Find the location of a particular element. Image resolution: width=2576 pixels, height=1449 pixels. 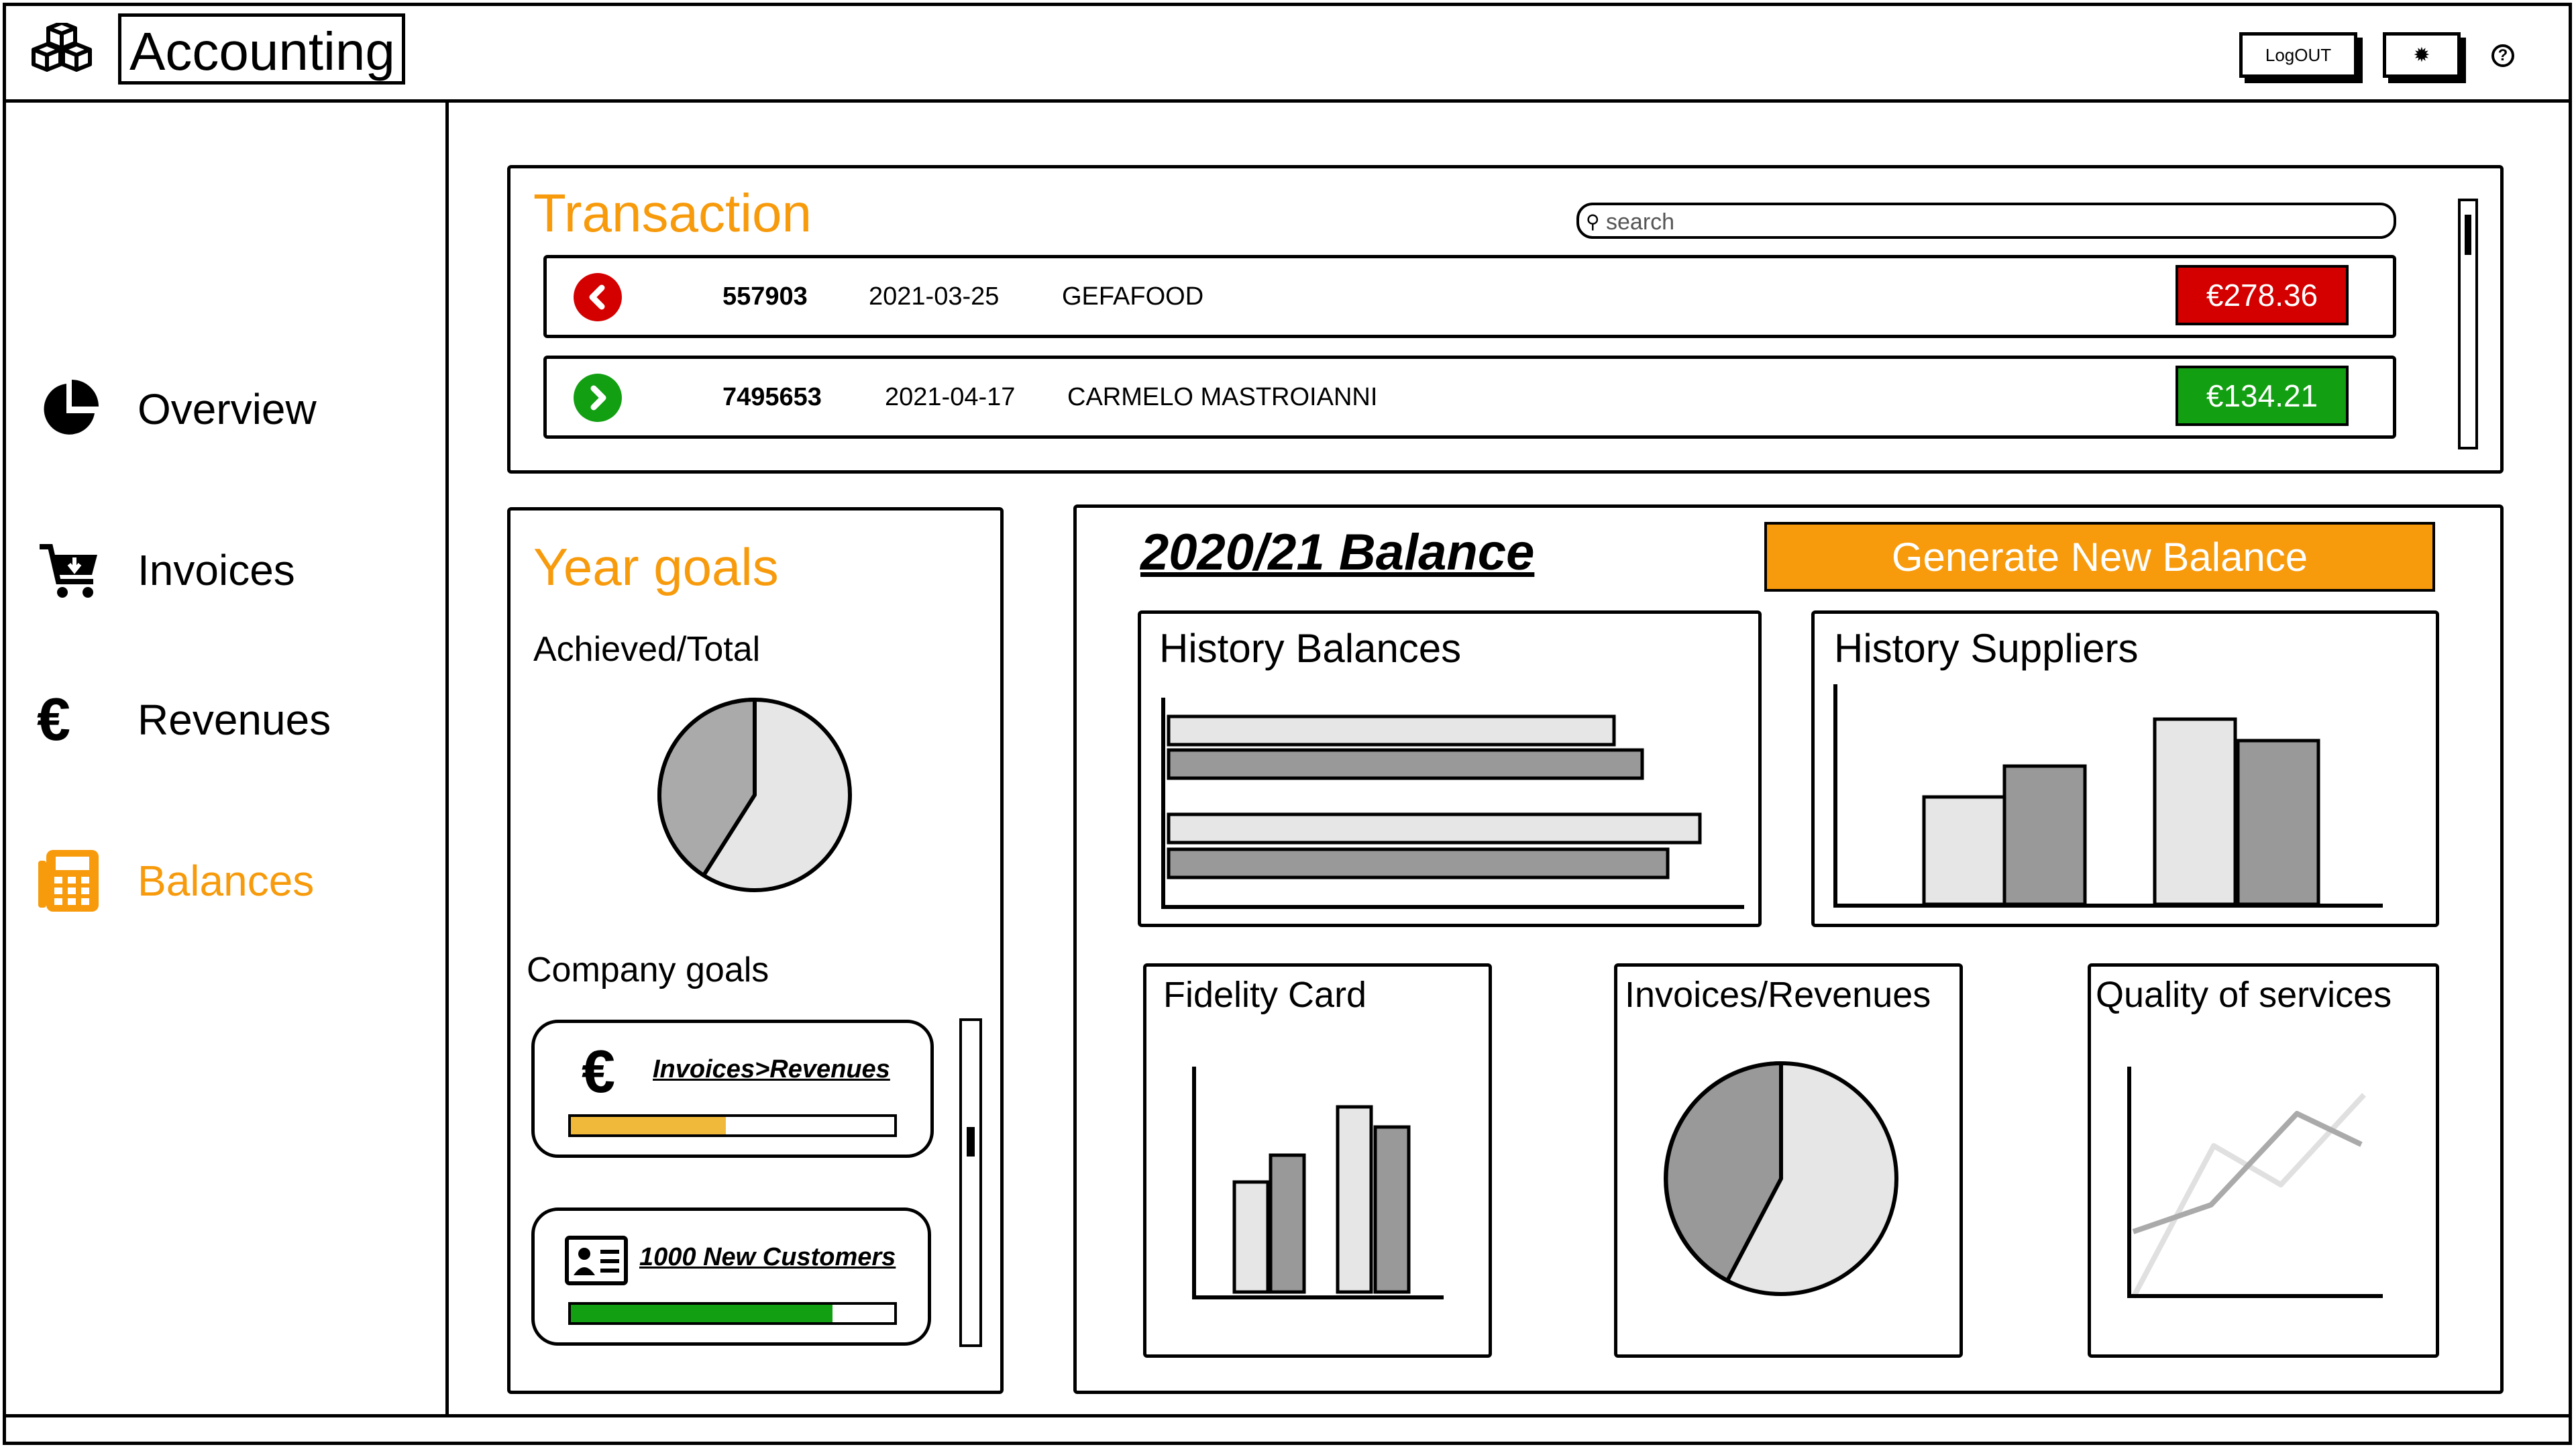

sidebar-item-label: Overview is located at coordinates (227, 409).